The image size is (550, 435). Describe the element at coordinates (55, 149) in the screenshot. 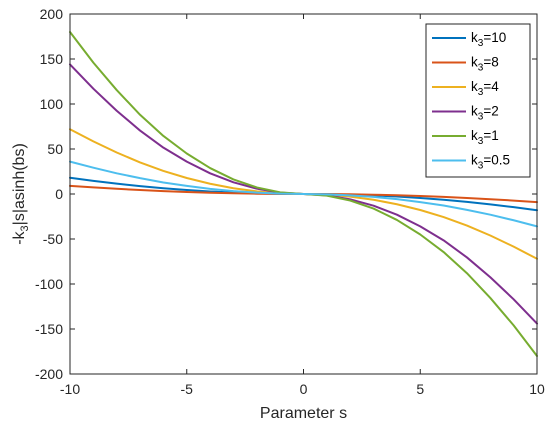

I see `y-tick-label: 50` at that location.